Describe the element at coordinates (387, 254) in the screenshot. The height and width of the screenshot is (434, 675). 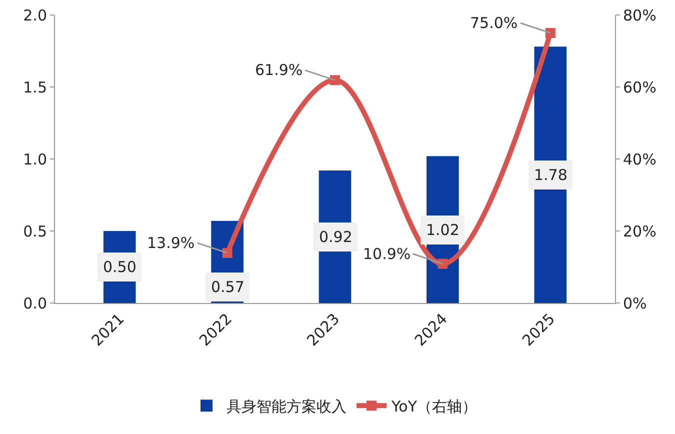
I see `data-label: 10.9%` at that location.